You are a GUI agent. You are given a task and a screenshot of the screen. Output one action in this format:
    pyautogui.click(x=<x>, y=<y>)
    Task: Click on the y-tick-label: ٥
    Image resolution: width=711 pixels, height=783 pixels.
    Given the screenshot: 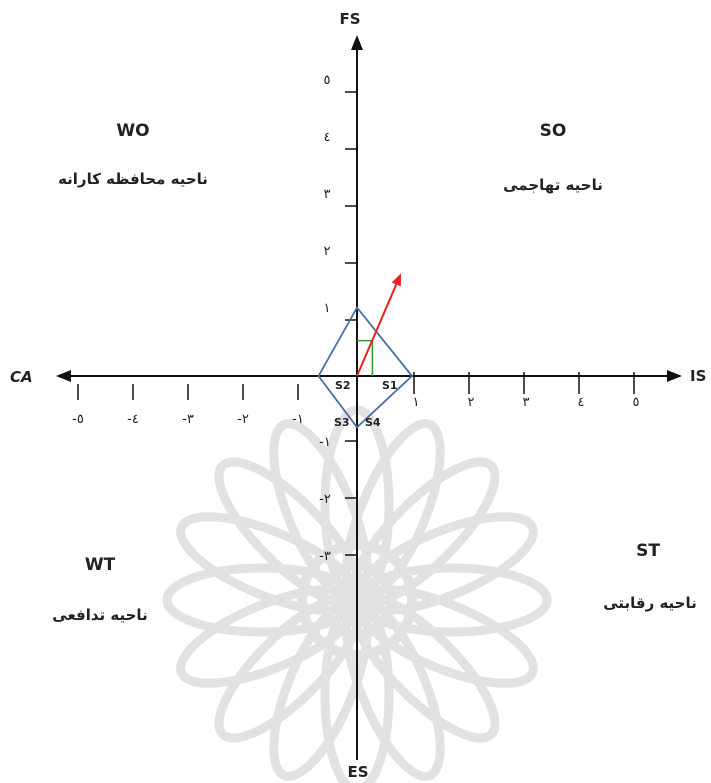 What is the action you would take?
    pyautogui.click(x=327, y=80)
    